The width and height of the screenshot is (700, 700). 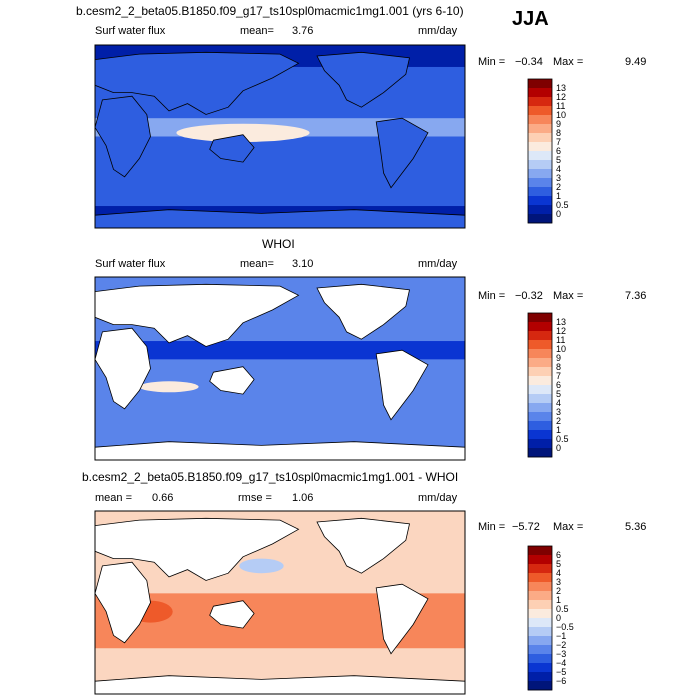 What do you see at coordinates (261, 566) in the screenshot?
I see `negative-anomaly-patch` at bounding box center [261, 566].